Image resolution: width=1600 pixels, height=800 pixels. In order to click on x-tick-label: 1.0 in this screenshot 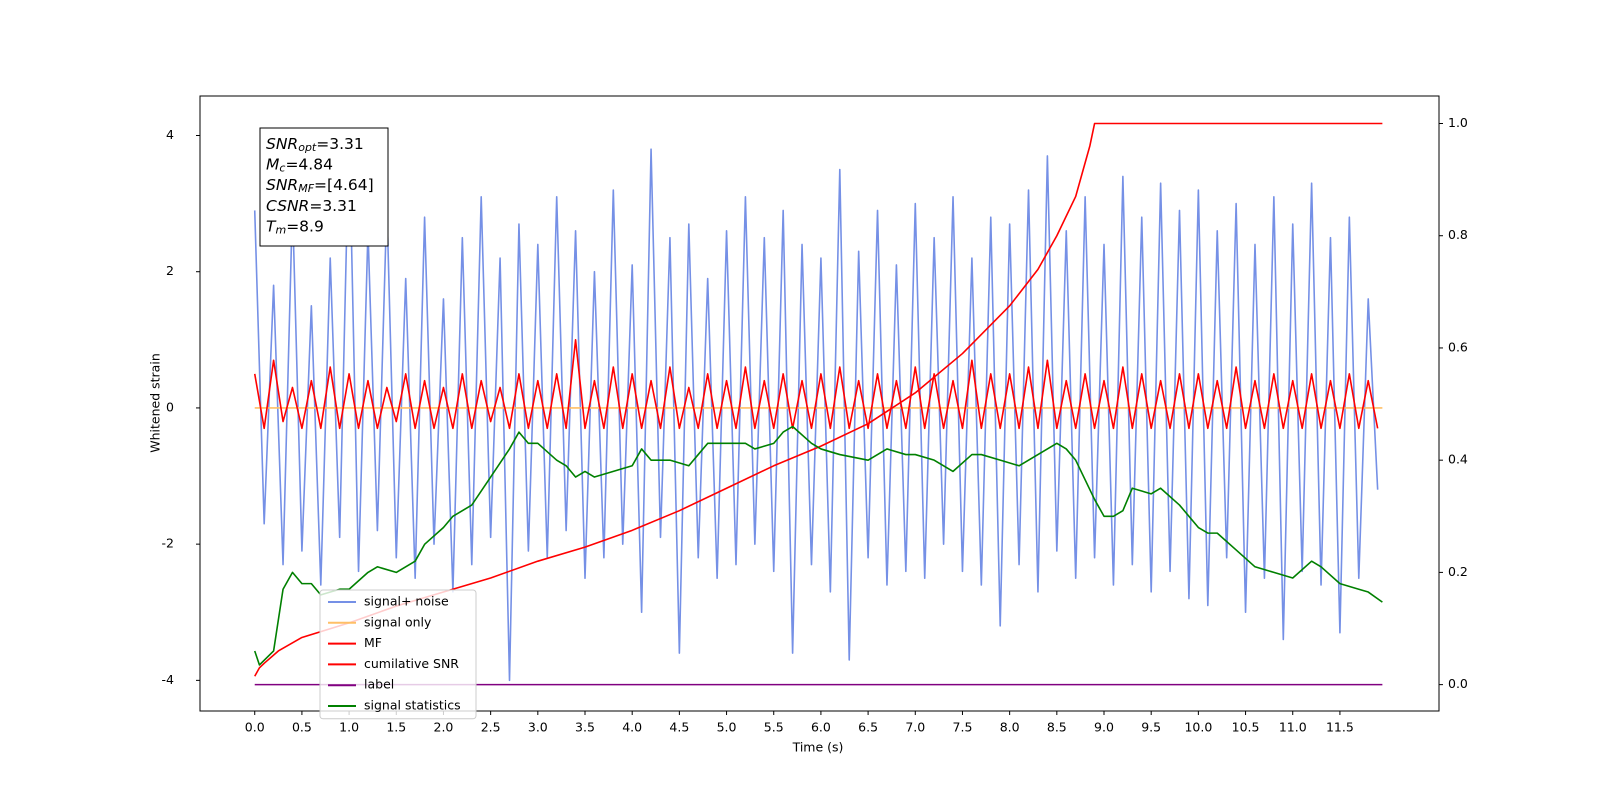, I will do `click(349, 727)`.